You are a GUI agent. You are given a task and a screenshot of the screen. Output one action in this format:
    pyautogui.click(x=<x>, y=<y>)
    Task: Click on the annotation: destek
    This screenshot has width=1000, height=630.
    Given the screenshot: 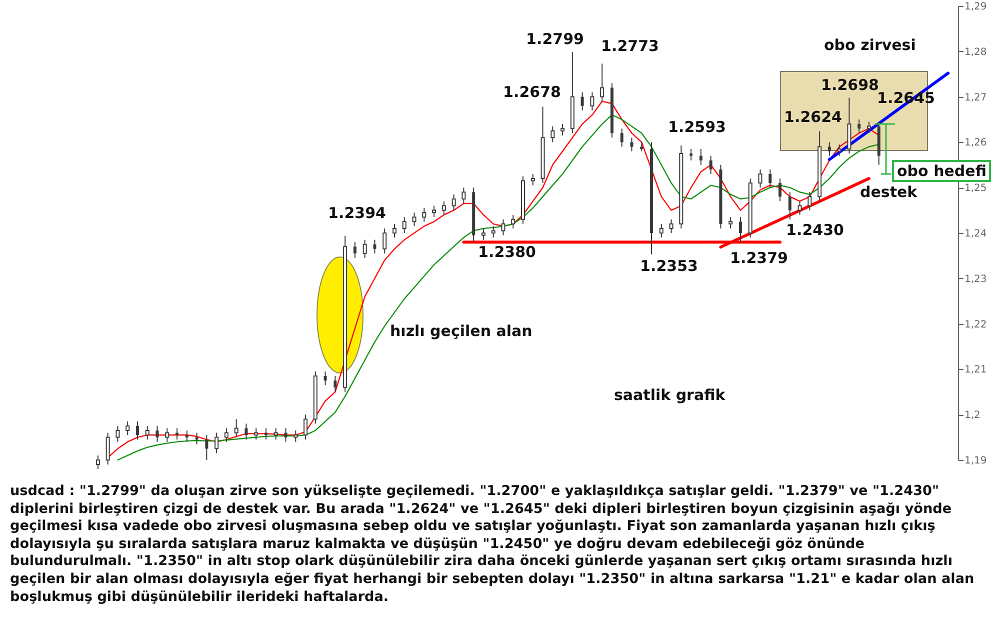 What is the action you would take?
    pyautogui.click(x=889, y=192)
    